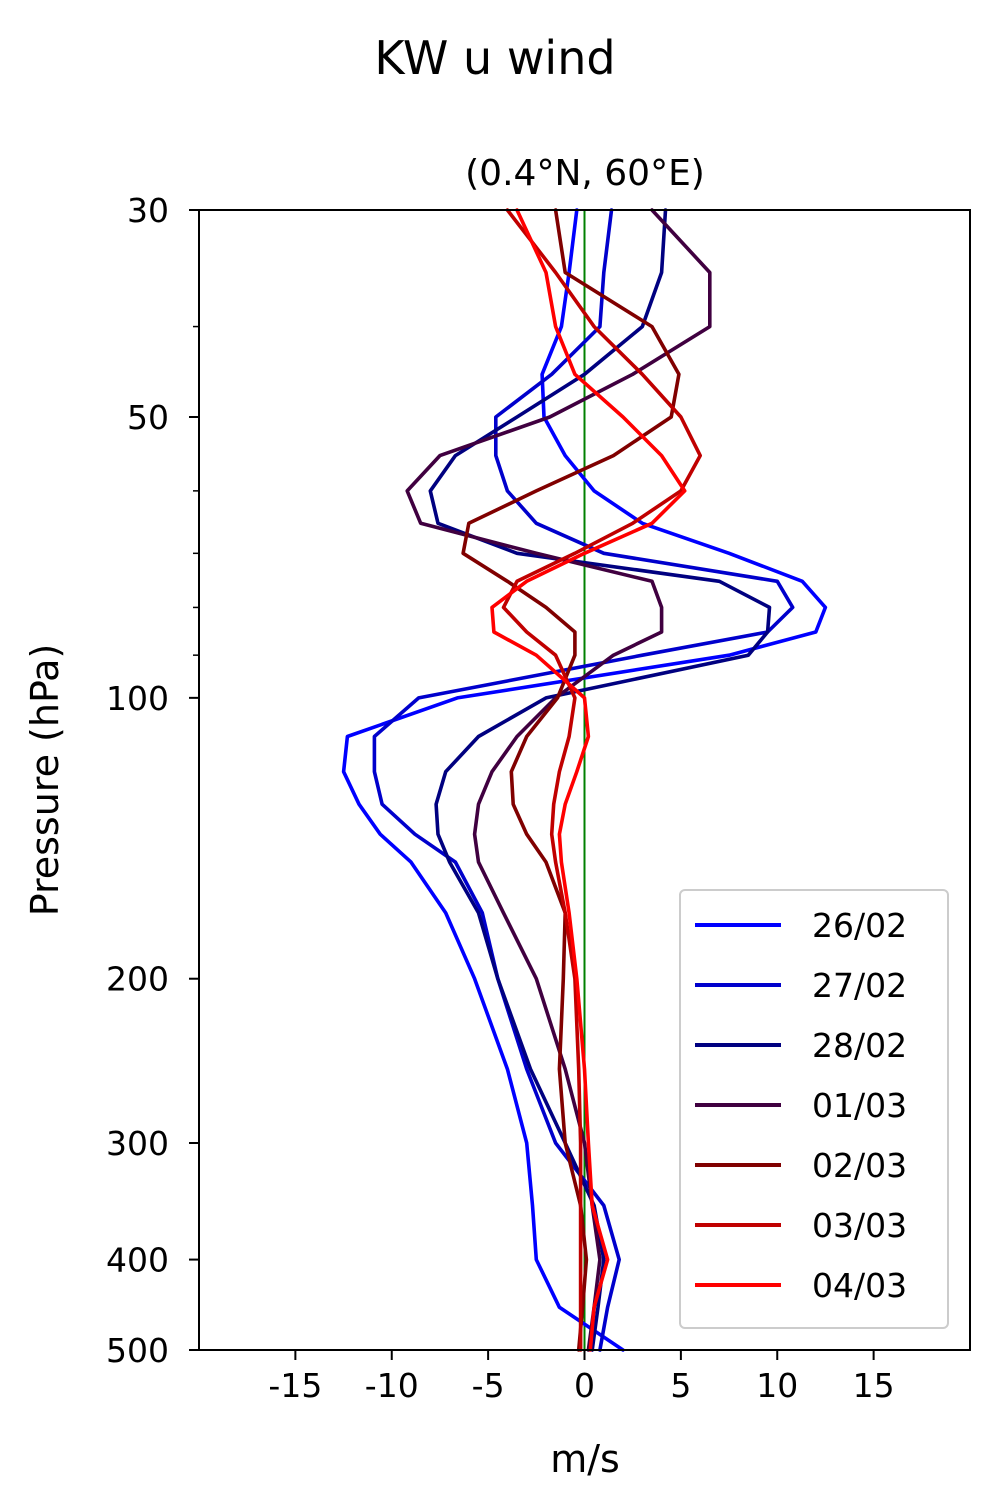 This screenshot has width=990, height=1500. Describe the element at coordinates (777, 1385) in the screenshot. I see `x-tick-label: 10` at that location.